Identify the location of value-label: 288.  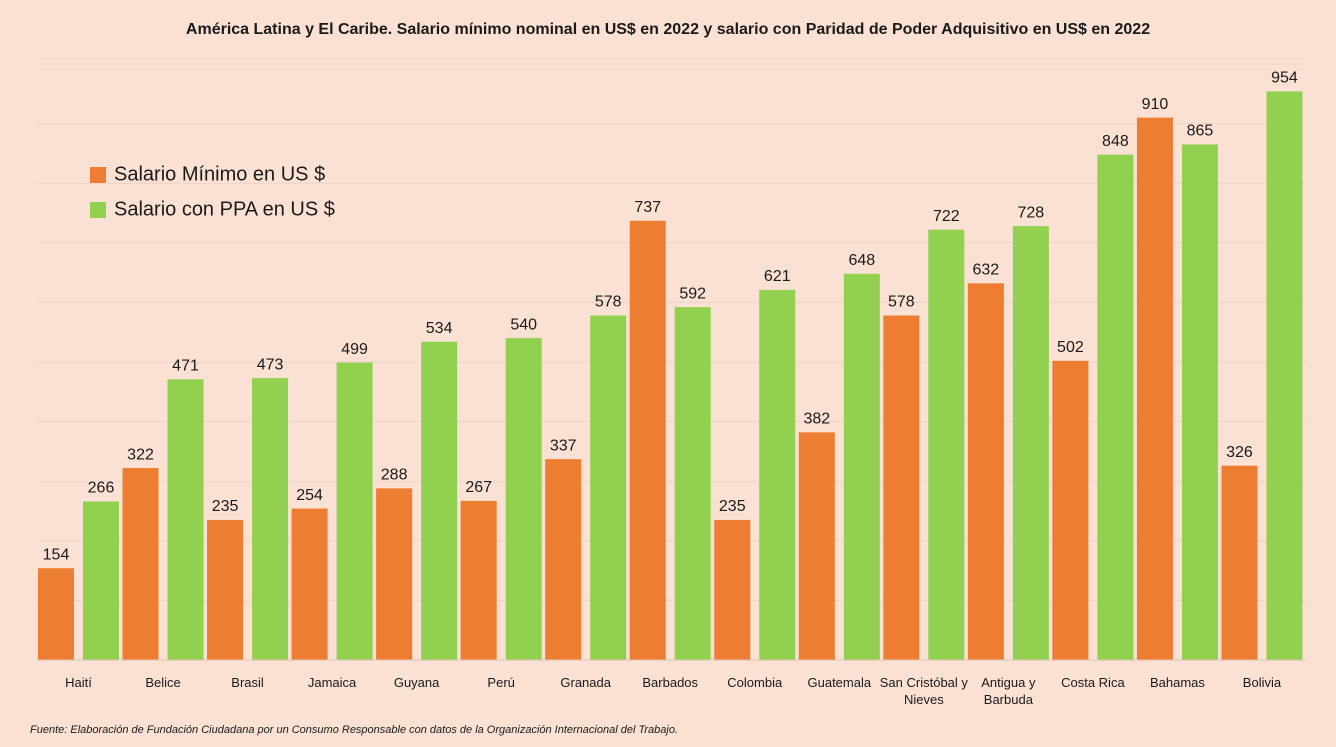
(394, 475).